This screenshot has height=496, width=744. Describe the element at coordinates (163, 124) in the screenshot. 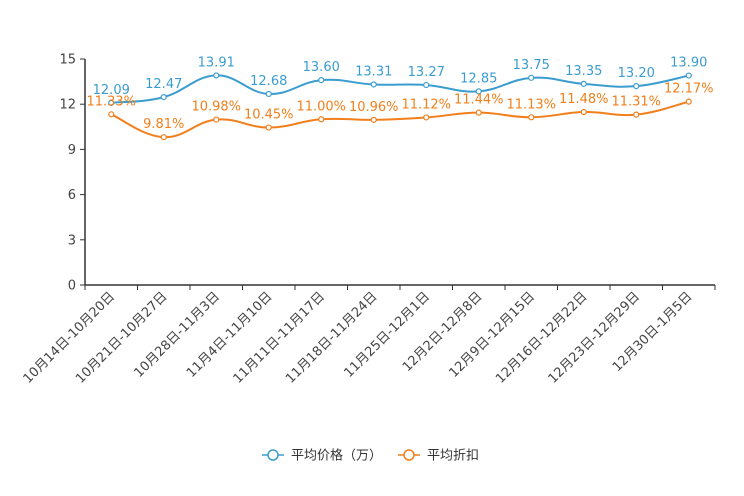

I see `data-label: 9.81%` at that location.